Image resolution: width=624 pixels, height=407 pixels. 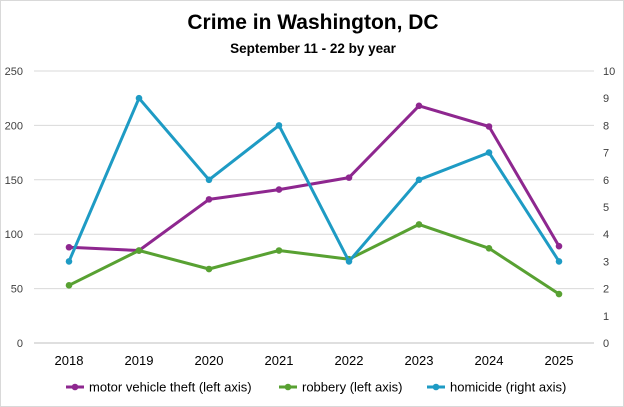 I want to click on x-tick-label: 2018, so click(x=69, y=360).